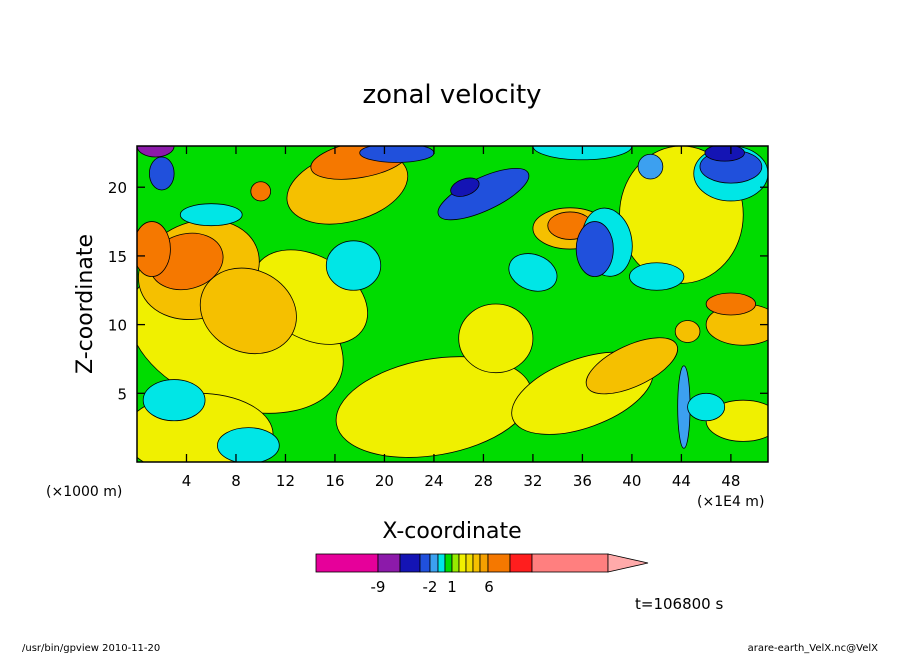 This screenshot has height=658, width=904. Describe the element at coordinates (334, 481) in the screenshot. I see `x-tick-label: 16` at that location.